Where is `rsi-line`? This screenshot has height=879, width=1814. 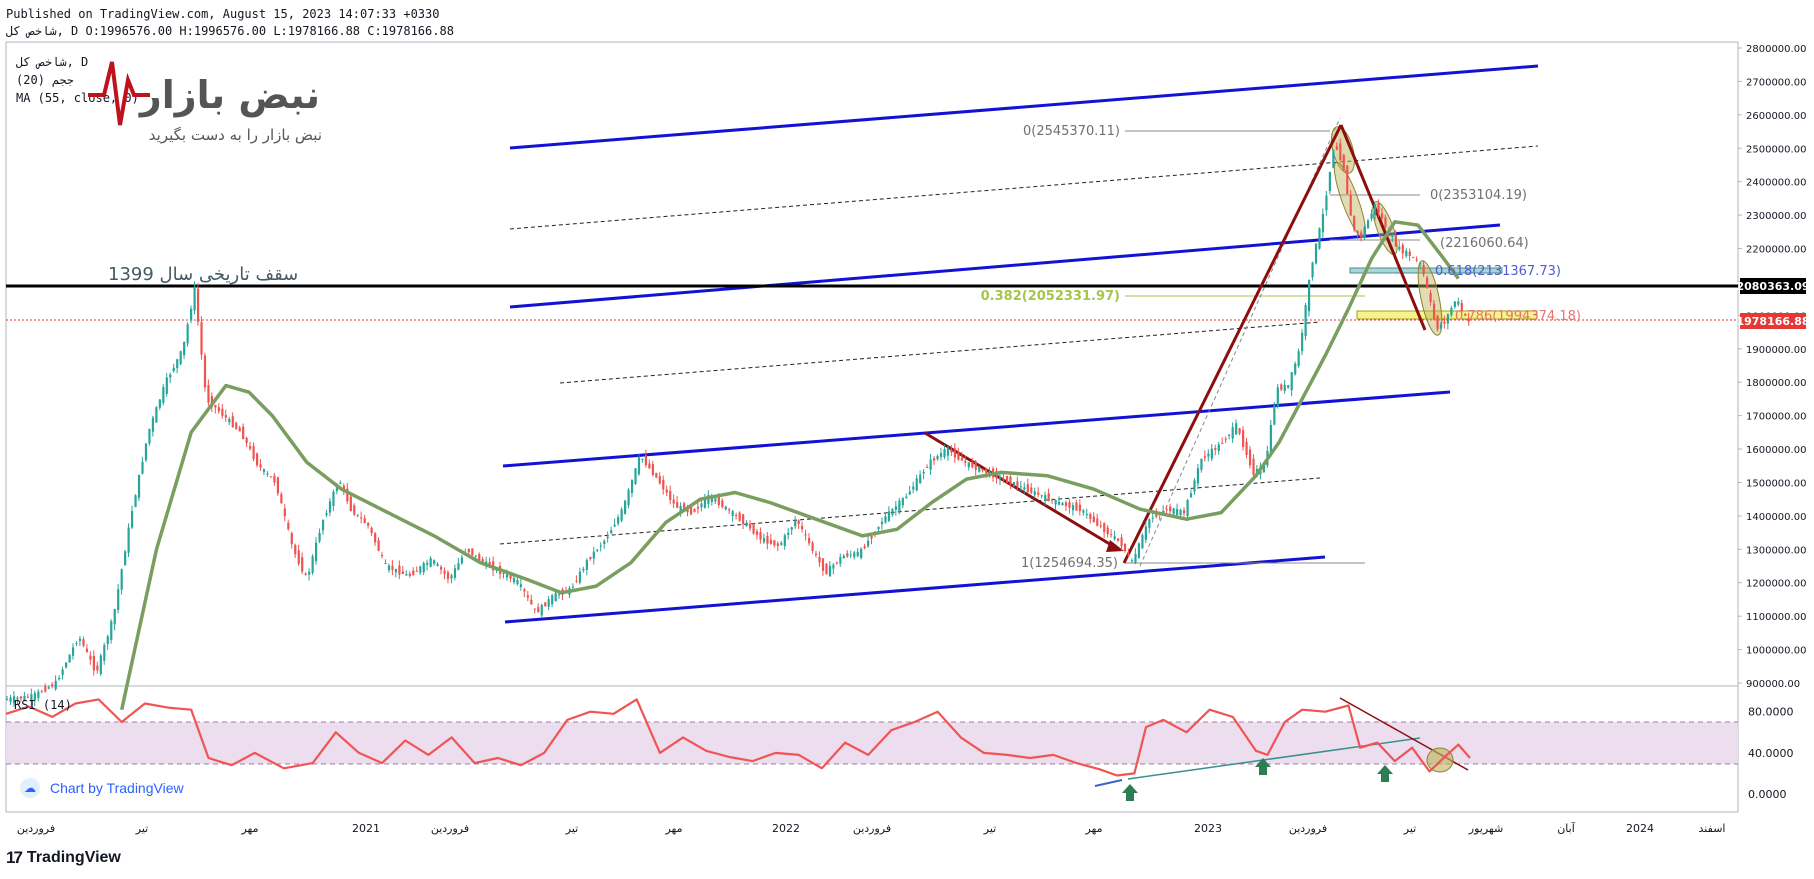 rsi-line is located at coordinates (738, 737).